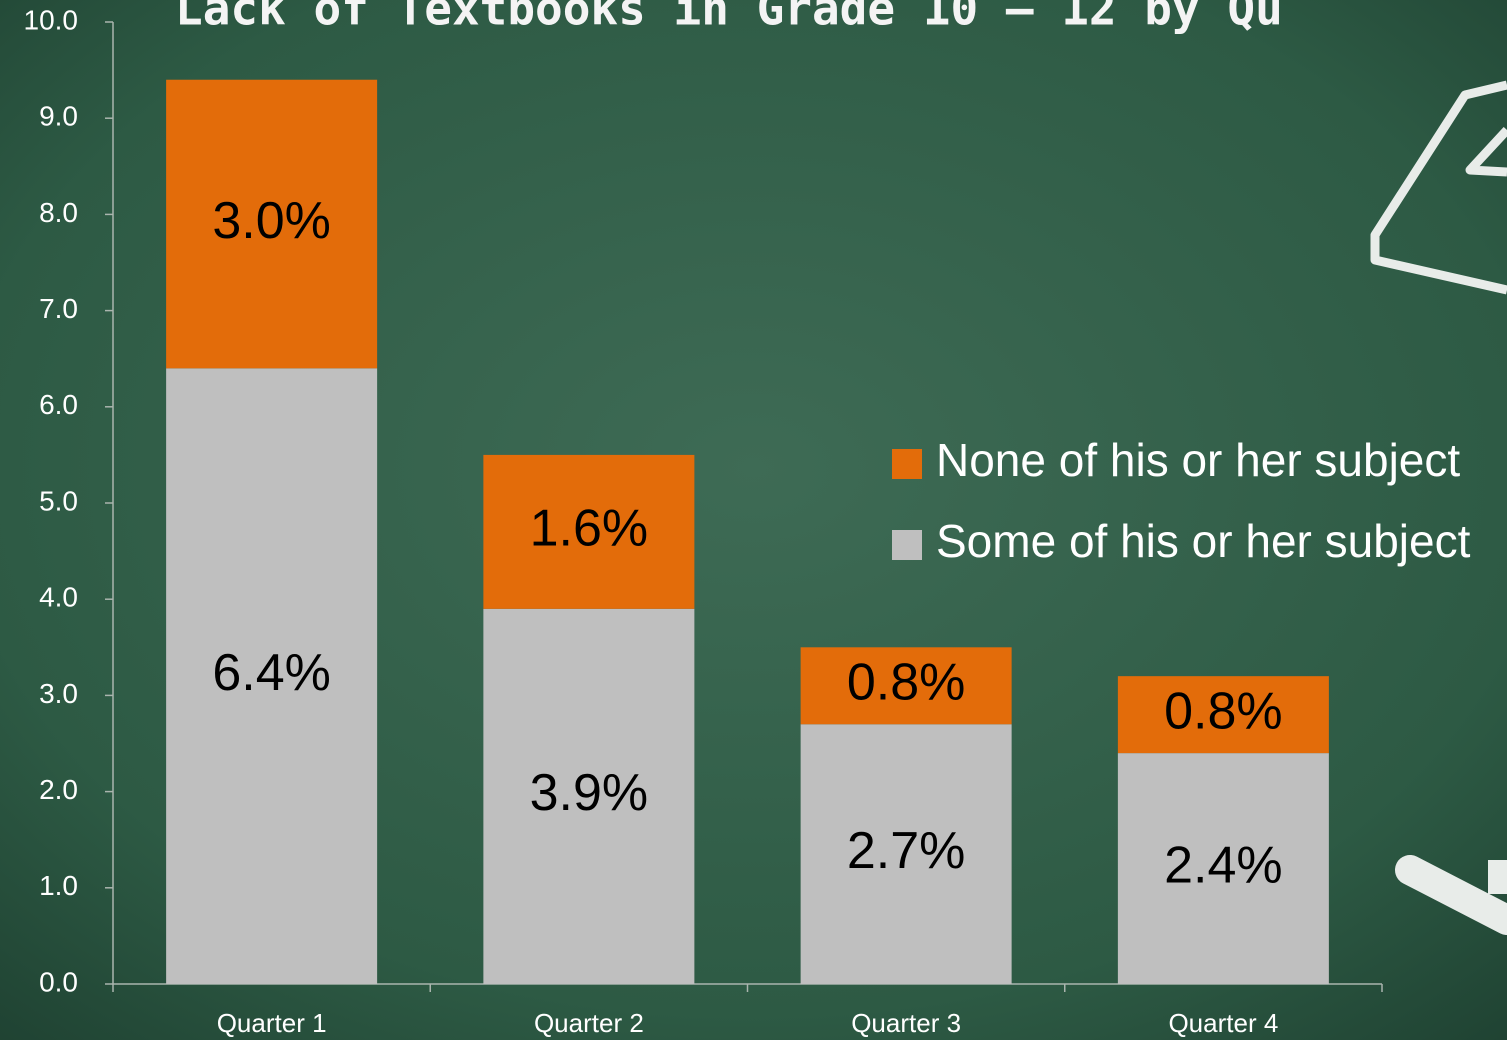 This screenshot has height=1040, width=1507. What do you see at coordinates (271, 221) in the screenshot?
I see `data-label: 3.0%` at bounding box center [271, 221].